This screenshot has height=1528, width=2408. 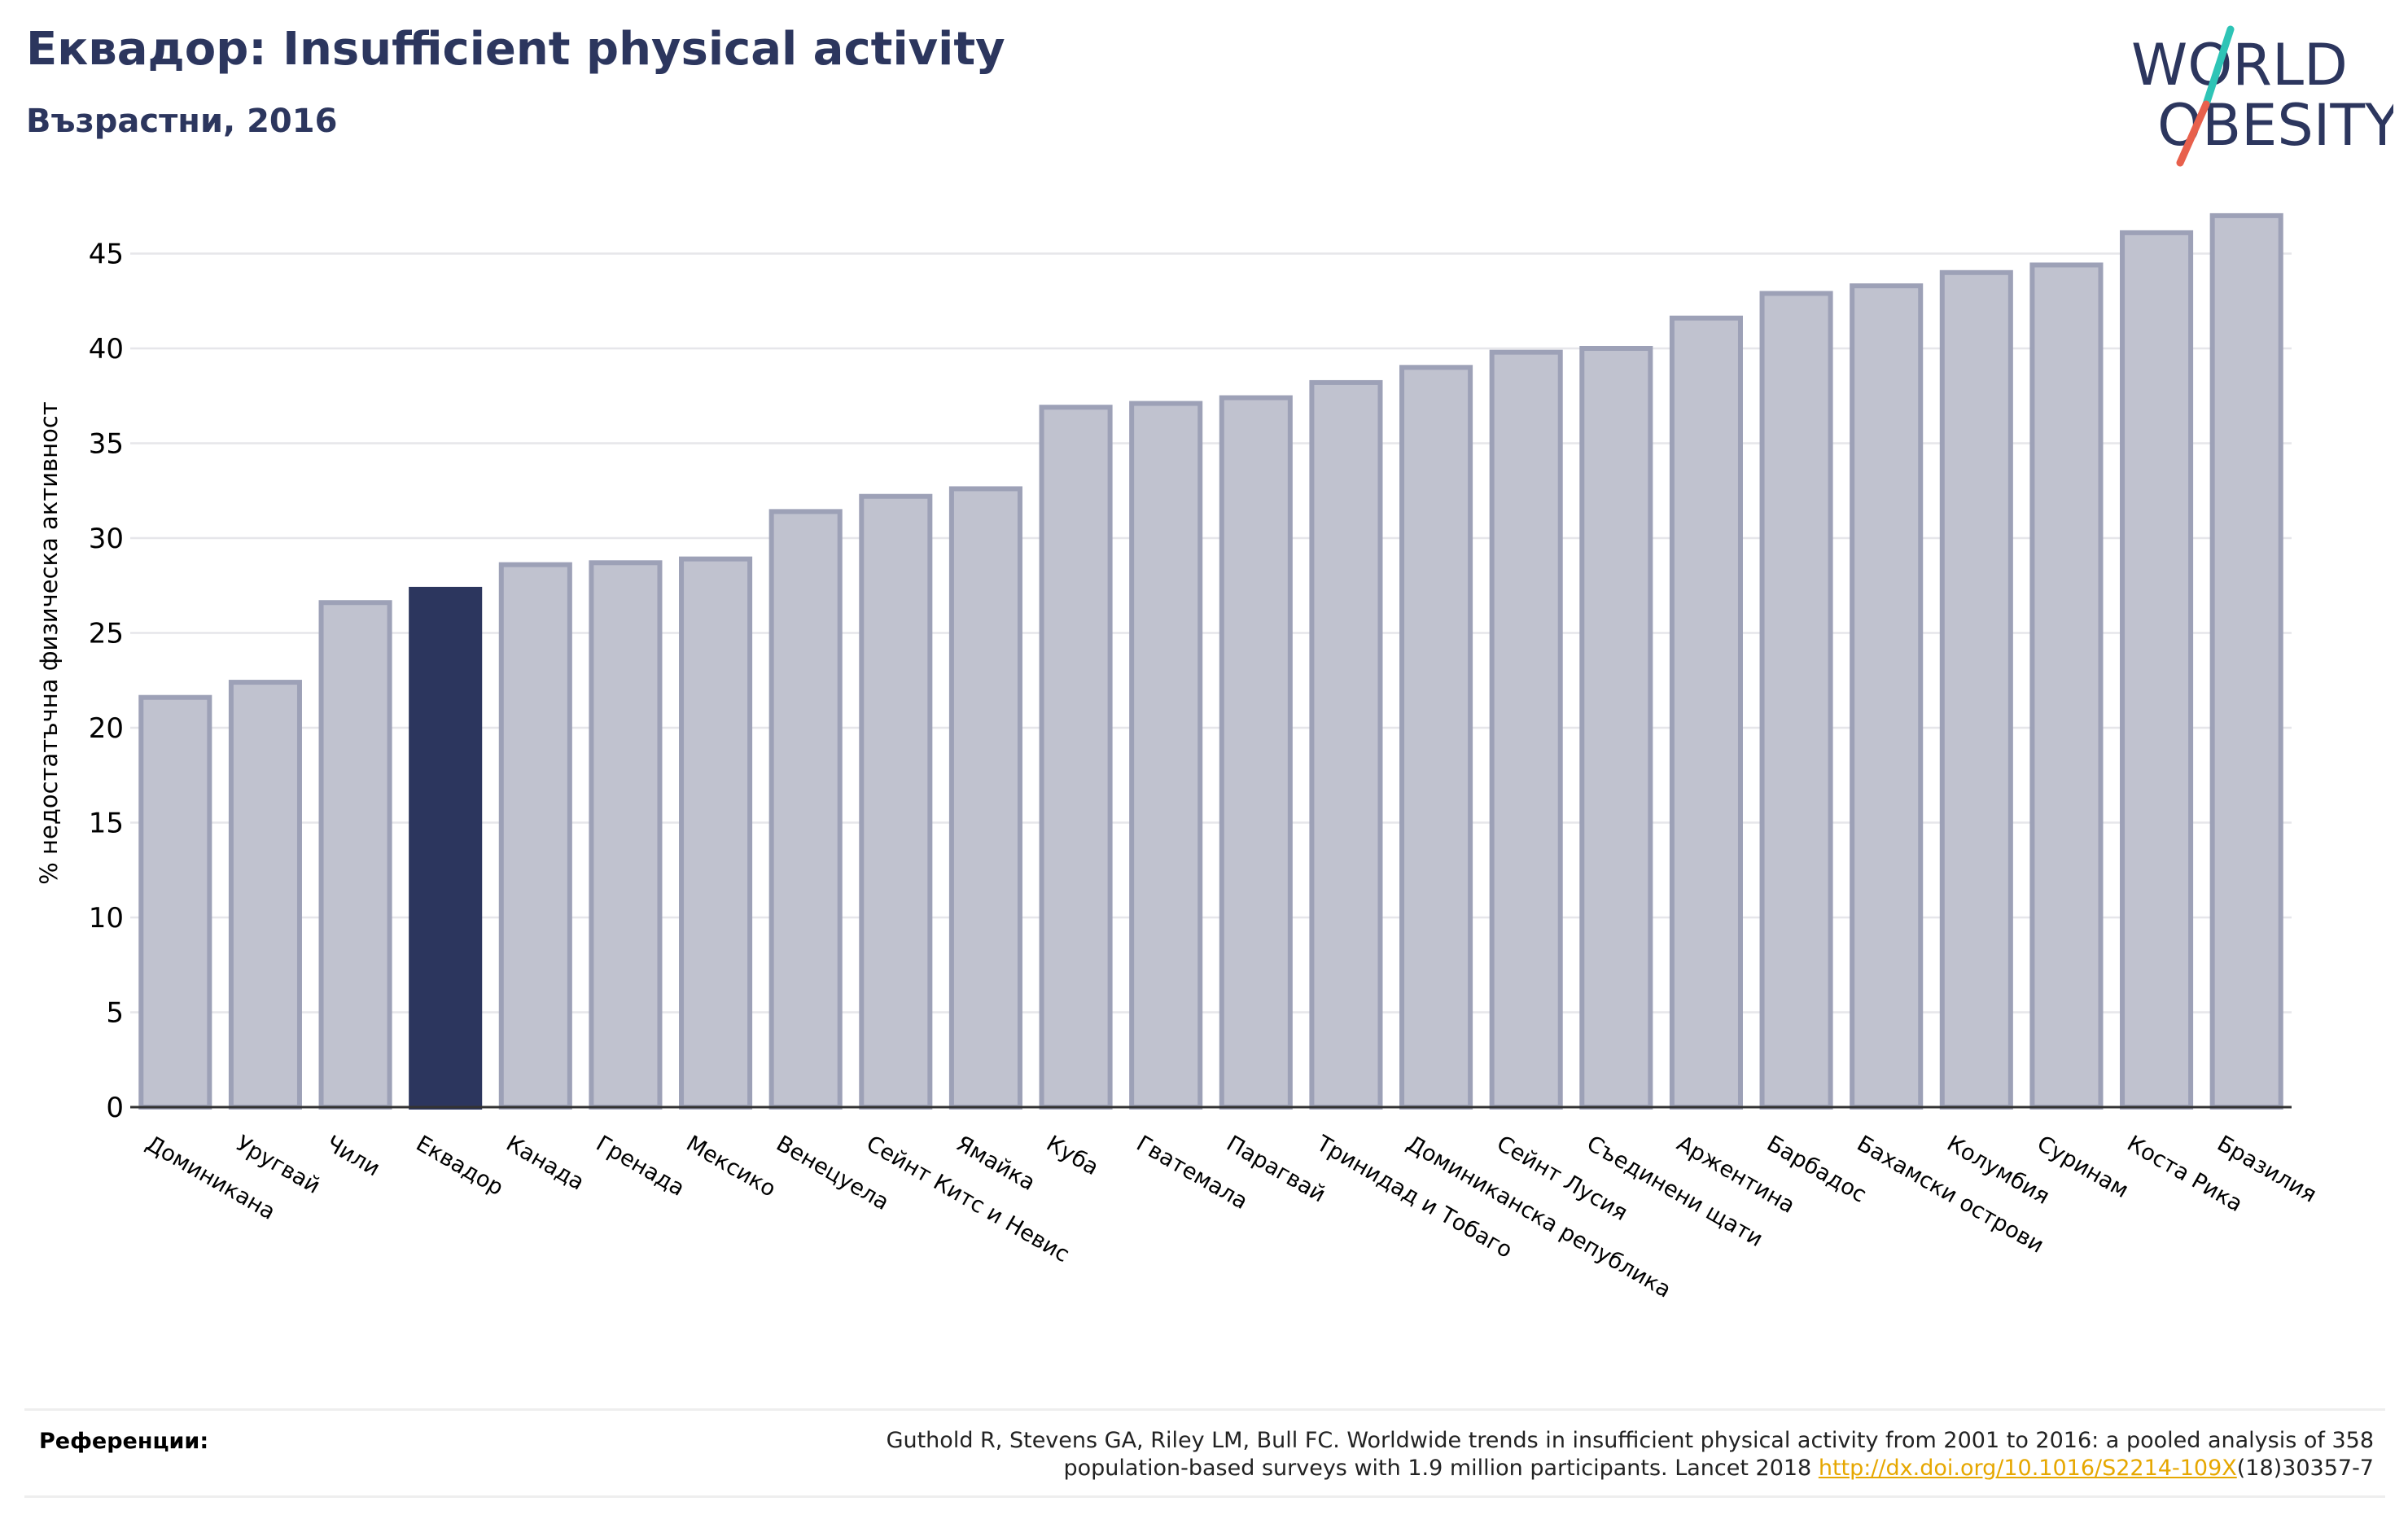 What do you see at coordinates (2219, 67) in the screenshot?
I see `logo-slash-top` at bounding box center [2219, 67].